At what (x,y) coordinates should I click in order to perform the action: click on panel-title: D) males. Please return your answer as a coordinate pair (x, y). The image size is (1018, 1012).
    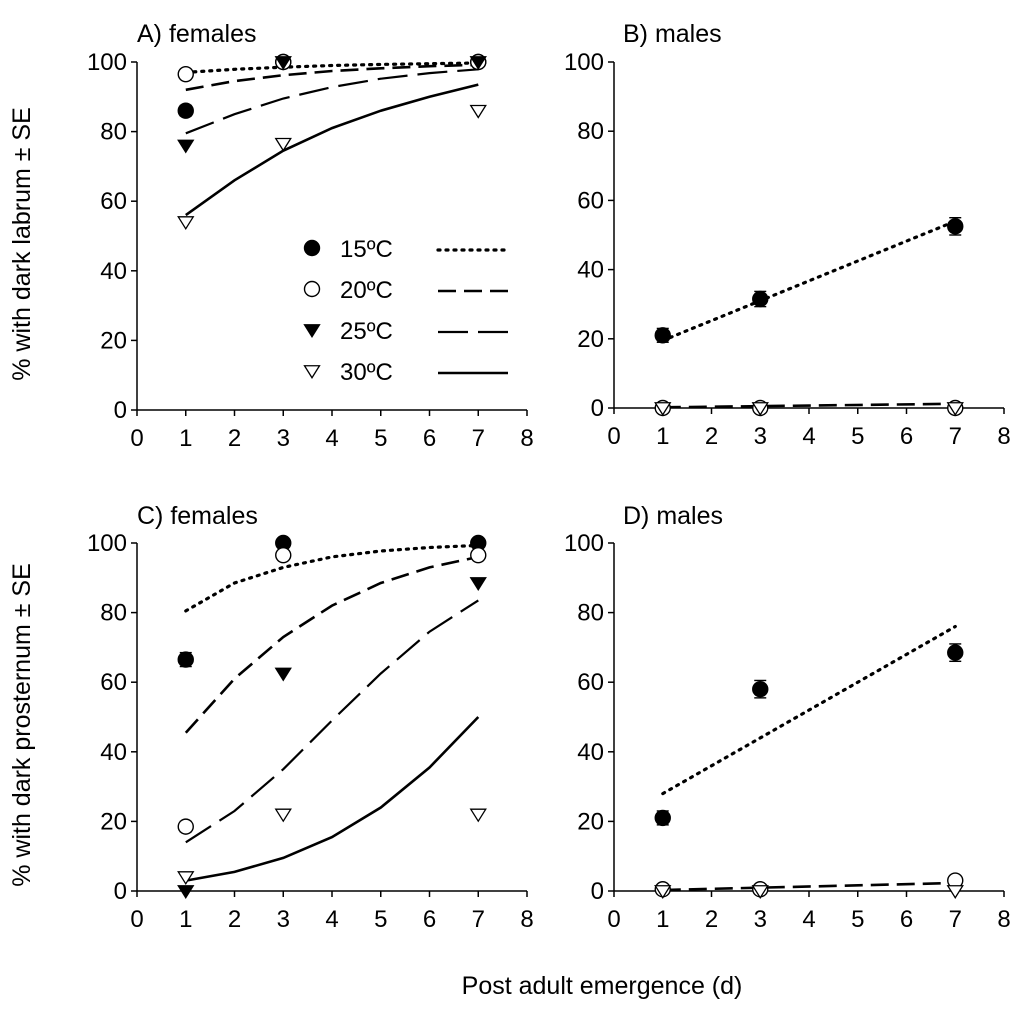
    Looking at the image, I should click on (673, 516).